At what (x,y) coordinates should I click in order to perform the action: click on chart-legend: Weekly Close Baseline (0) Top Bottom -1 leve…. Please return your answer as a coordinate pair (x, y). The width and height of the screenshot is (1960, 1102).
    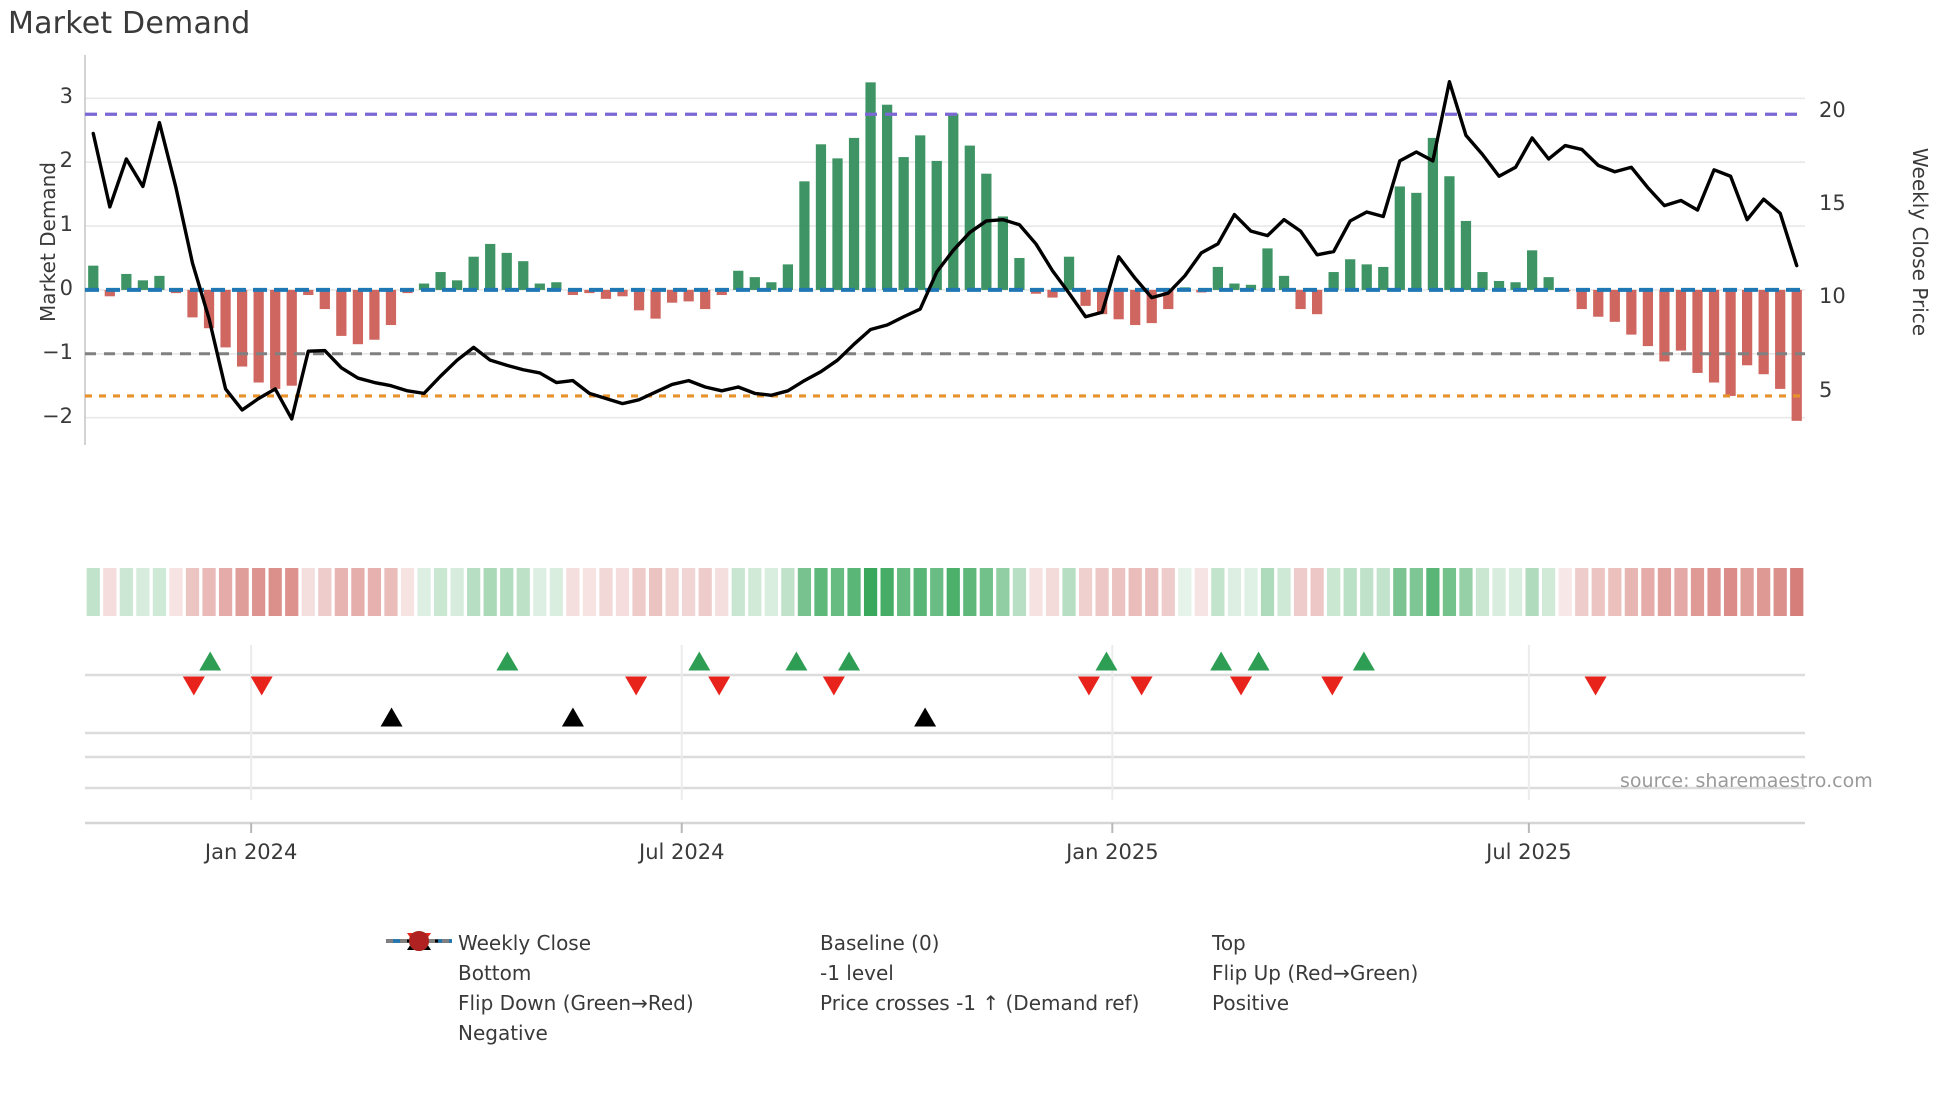
    Looking at the image, I should click on (1000, 988).